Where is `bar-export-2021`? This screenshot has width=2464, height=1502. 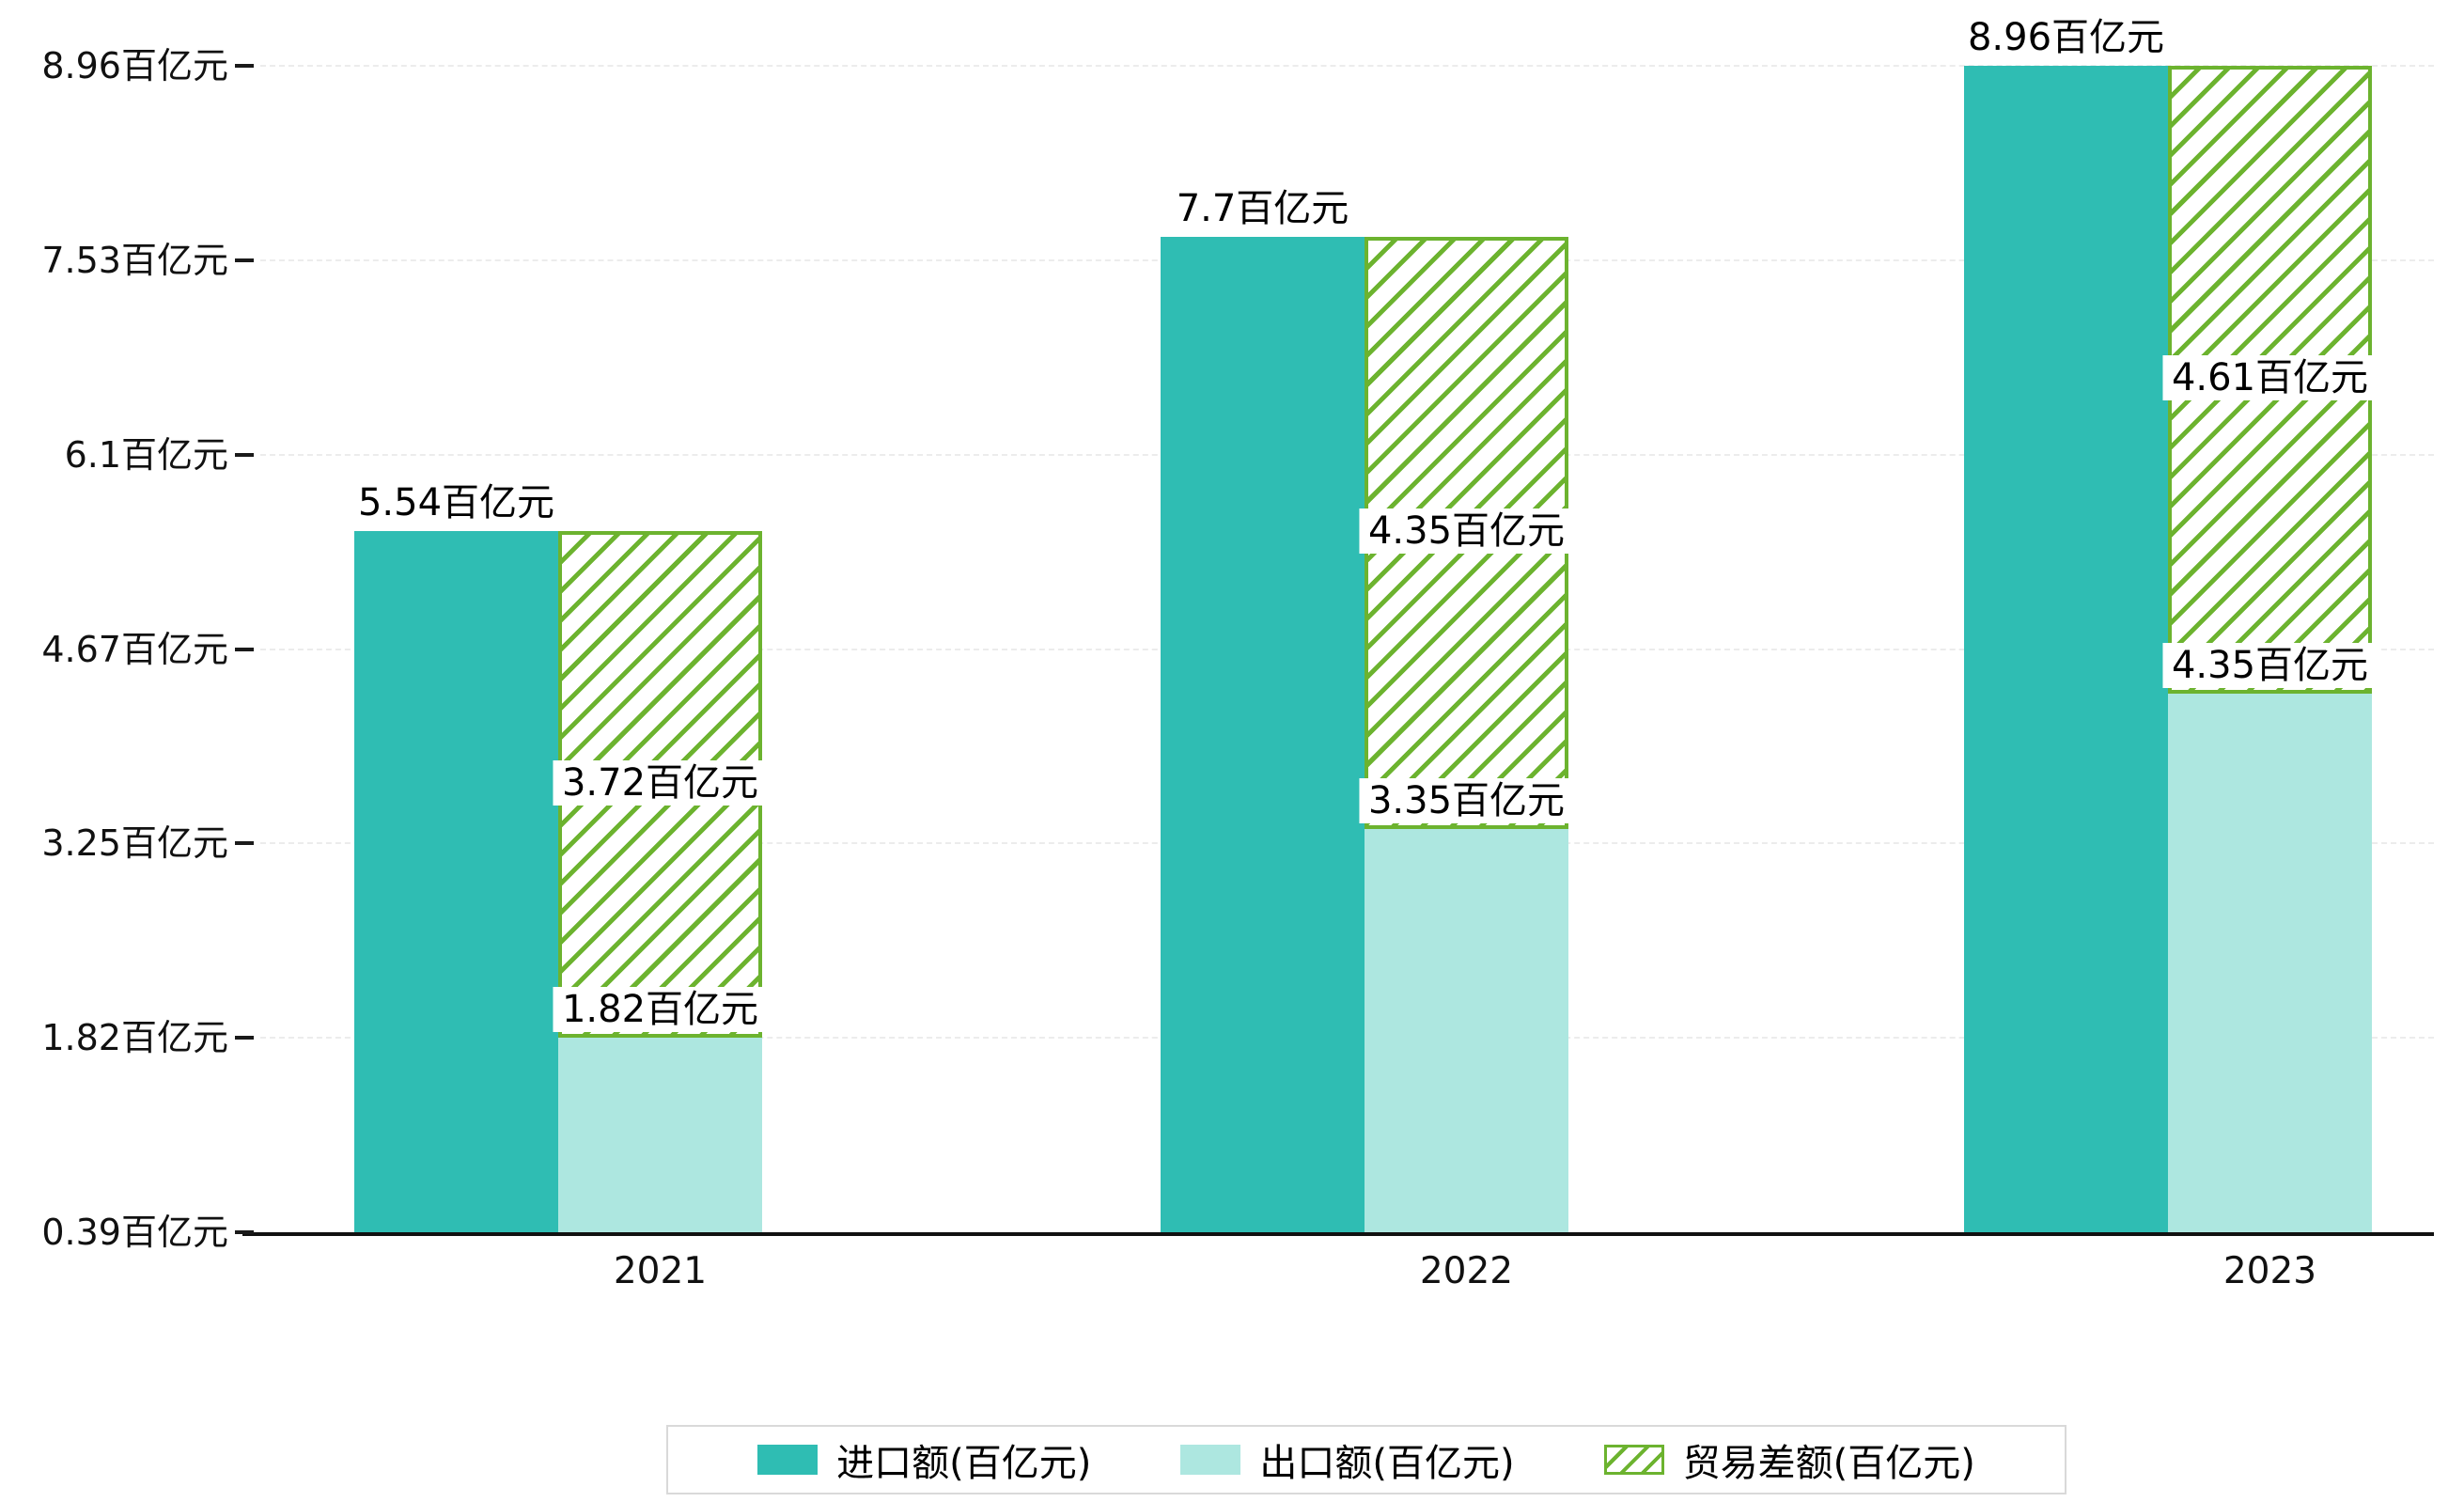
bar-export-2021 is located at coordinates (660, 1134).